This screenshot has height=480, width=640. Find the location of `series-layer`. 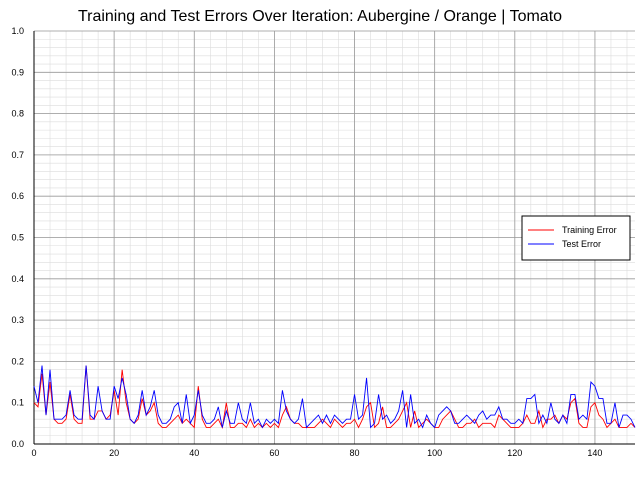

series-layer is located at coordinates (334, 397).